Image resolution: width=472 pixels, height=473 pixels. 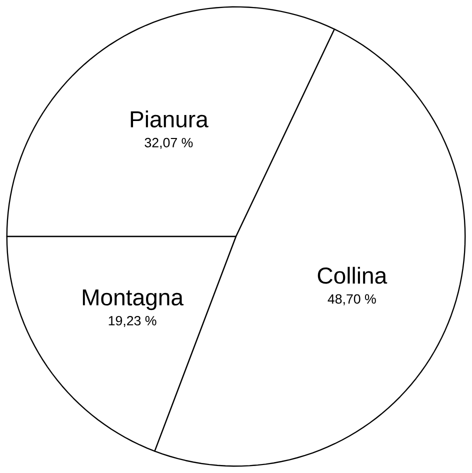 I want to click on slice-label: Pianura, so click(x=169, y=119).